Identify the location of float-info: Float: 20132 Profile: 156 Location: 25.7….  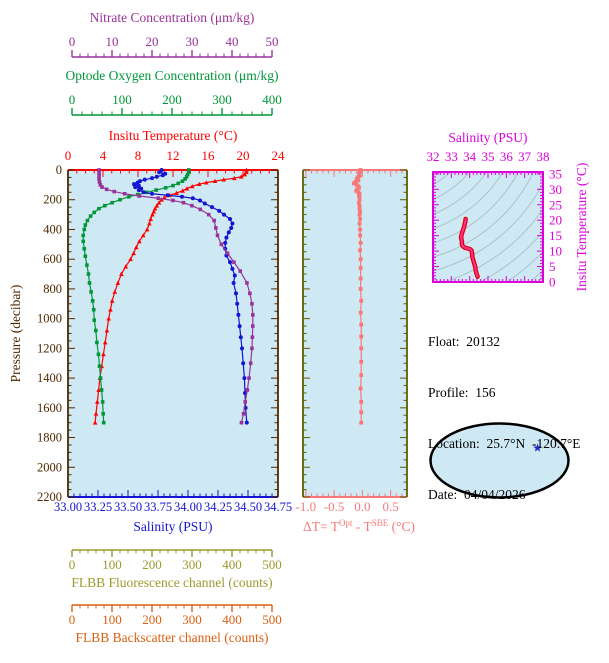
(504, 418).